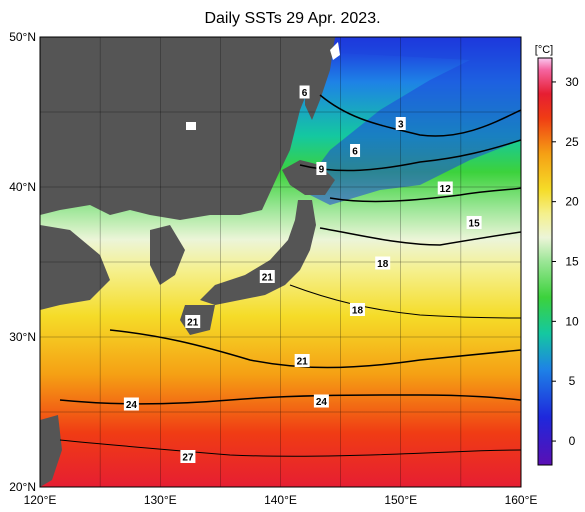 The image size is (585, 512). Describe the element at coordinates (572, 142) in the screenshot. I see `colorbar-tick-label: 25` at that location.